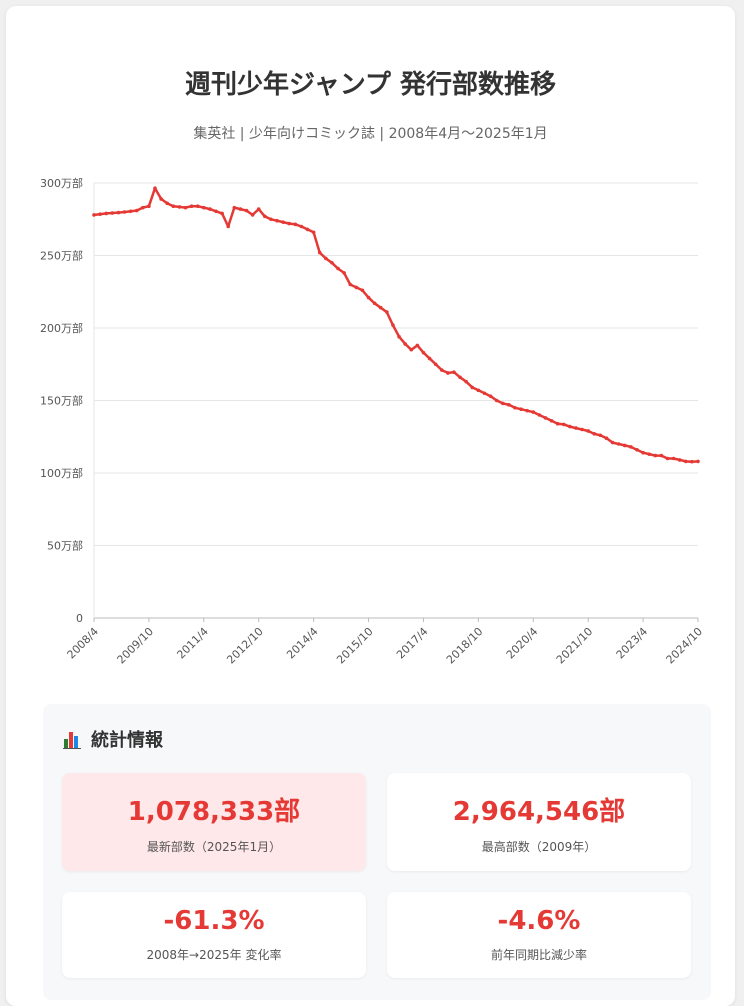 The image size is (744, 1006). Describe the element at coordinates (192, 643) in the screenshot. I see `x-tick-label: 2011/4` at that location.